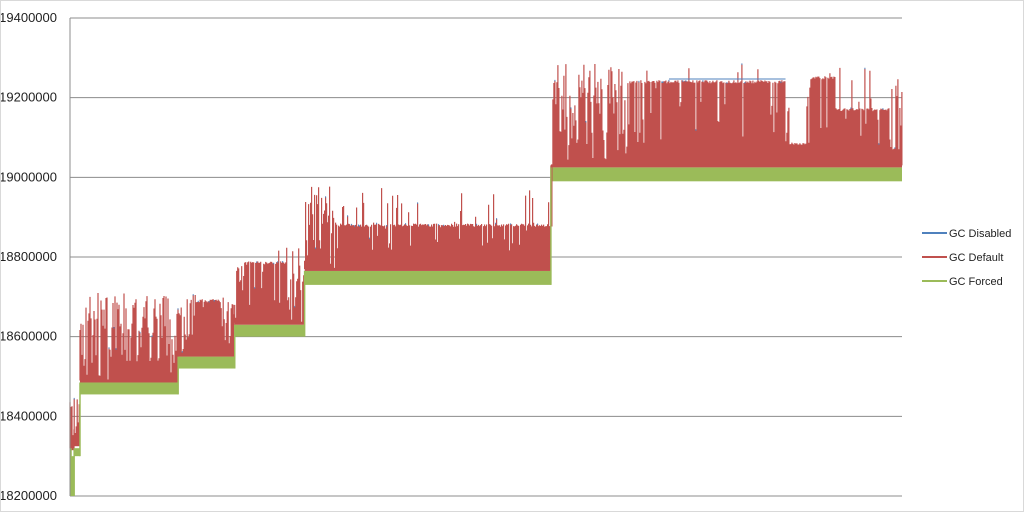 This screenshot has width=1024, height=513. Describe the element at coordinates (29, 256) in the screenshot. I see `y-tick-label-18800000: 18800000` at that location.